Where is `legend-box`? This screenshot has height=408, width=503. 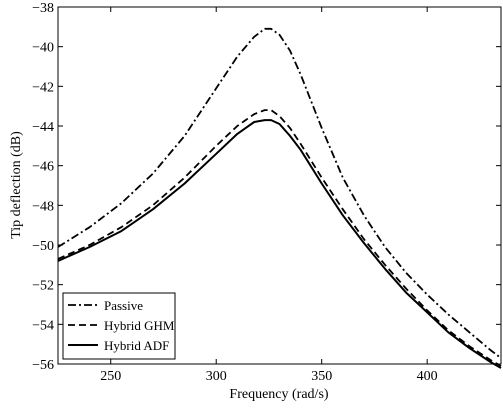 legend-box is located at coordinates (119, 326).